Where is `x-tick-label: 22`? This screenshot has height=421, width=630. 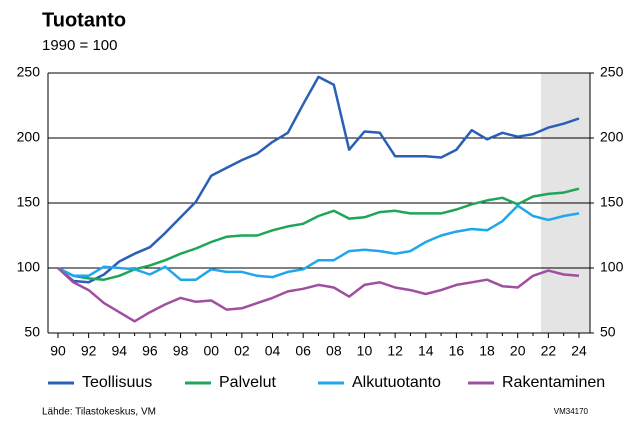 x-tick-label: 22 is located at coordinates (549, 351).